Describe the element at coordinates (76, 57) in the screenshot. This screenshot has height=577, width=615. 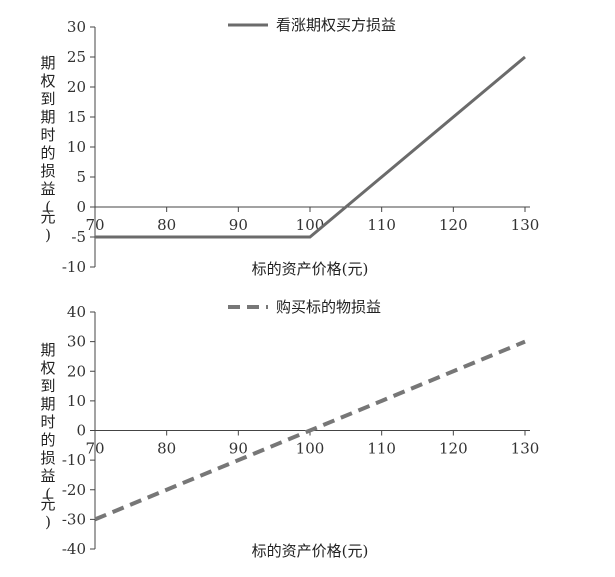
I see `y-tick-label: 25` at that location.